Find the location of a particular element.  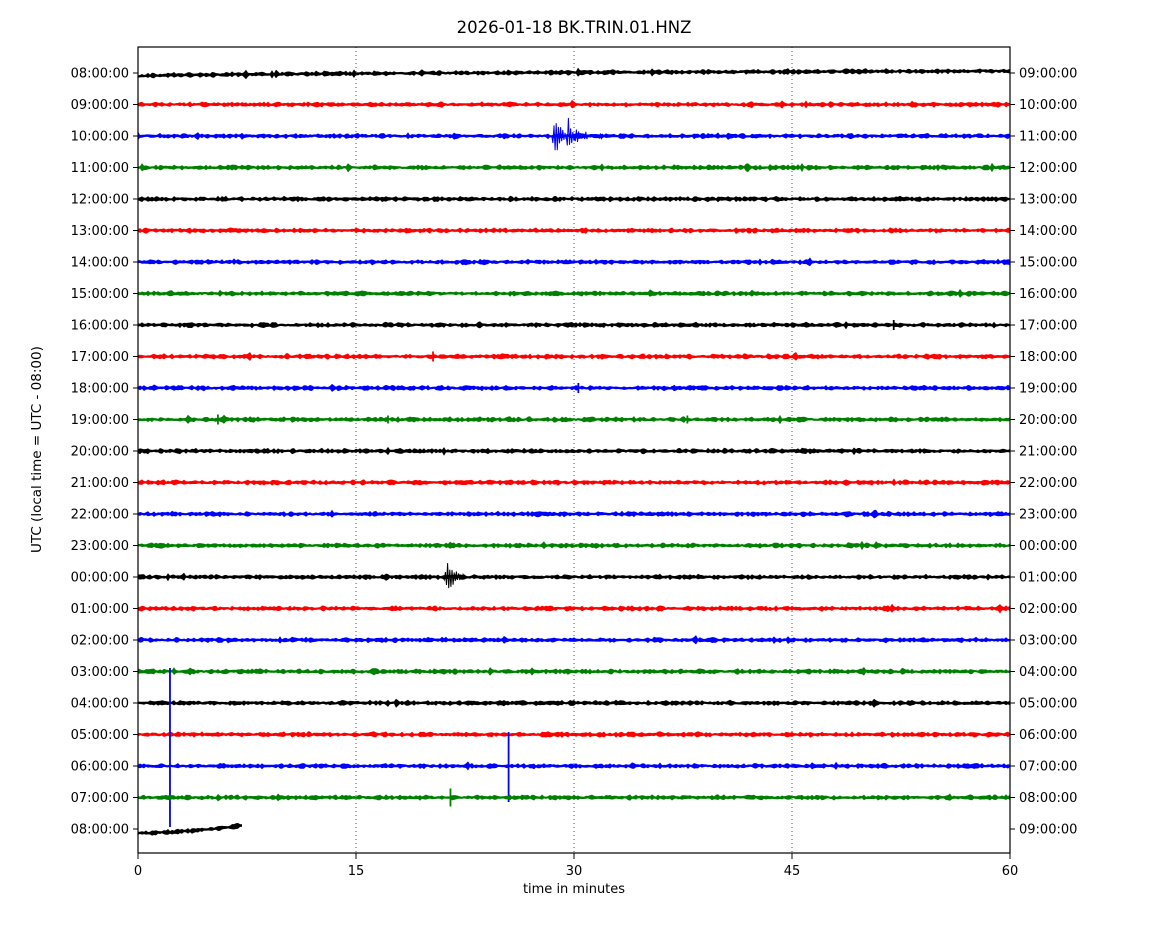

trace-17:00:00 is located at coordinates (574, 356).